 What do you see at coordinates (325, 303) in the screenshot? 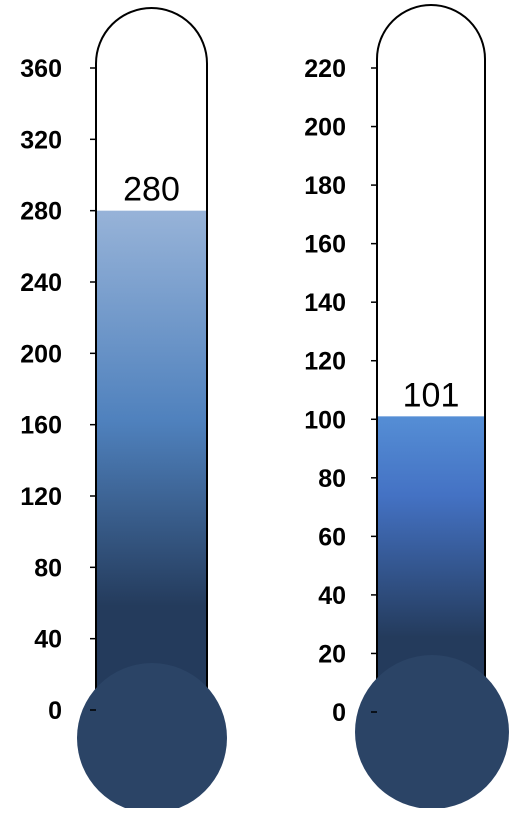
I see `tick-label: 140` at bounding box center [325, 303].